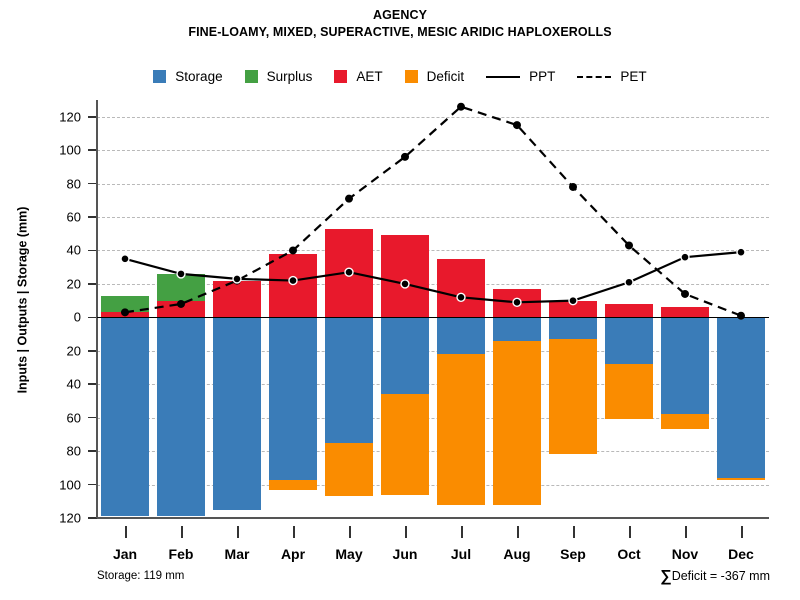 The width and height of the screenshot is (800, 600). I want to click on legend-item-surplus: Surplus, so click(278, 76).